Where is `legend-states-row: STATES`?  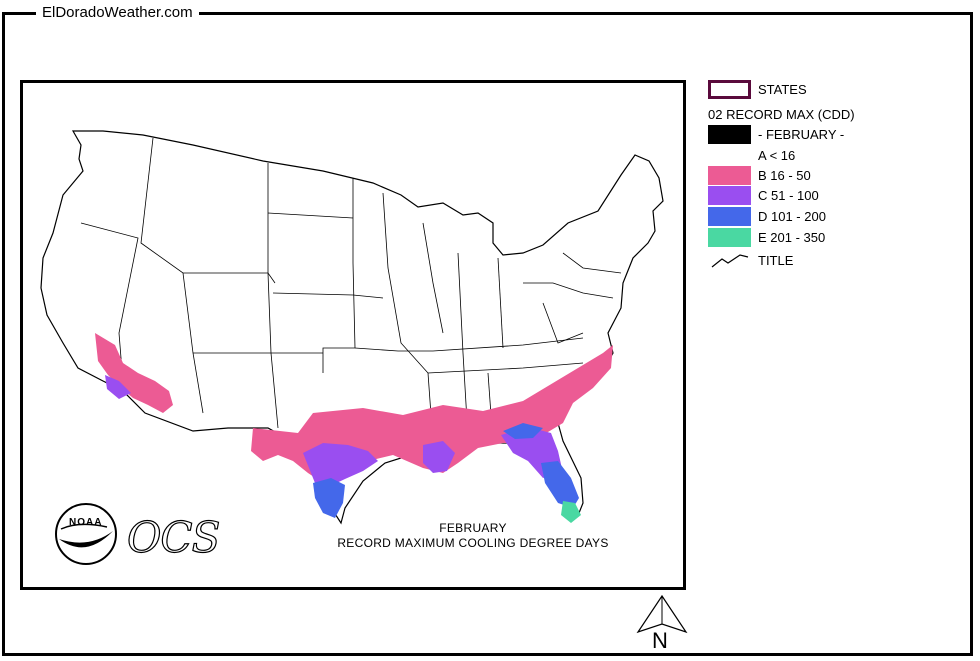
legend-states-row: STATES is located at coordinates (838, 88).